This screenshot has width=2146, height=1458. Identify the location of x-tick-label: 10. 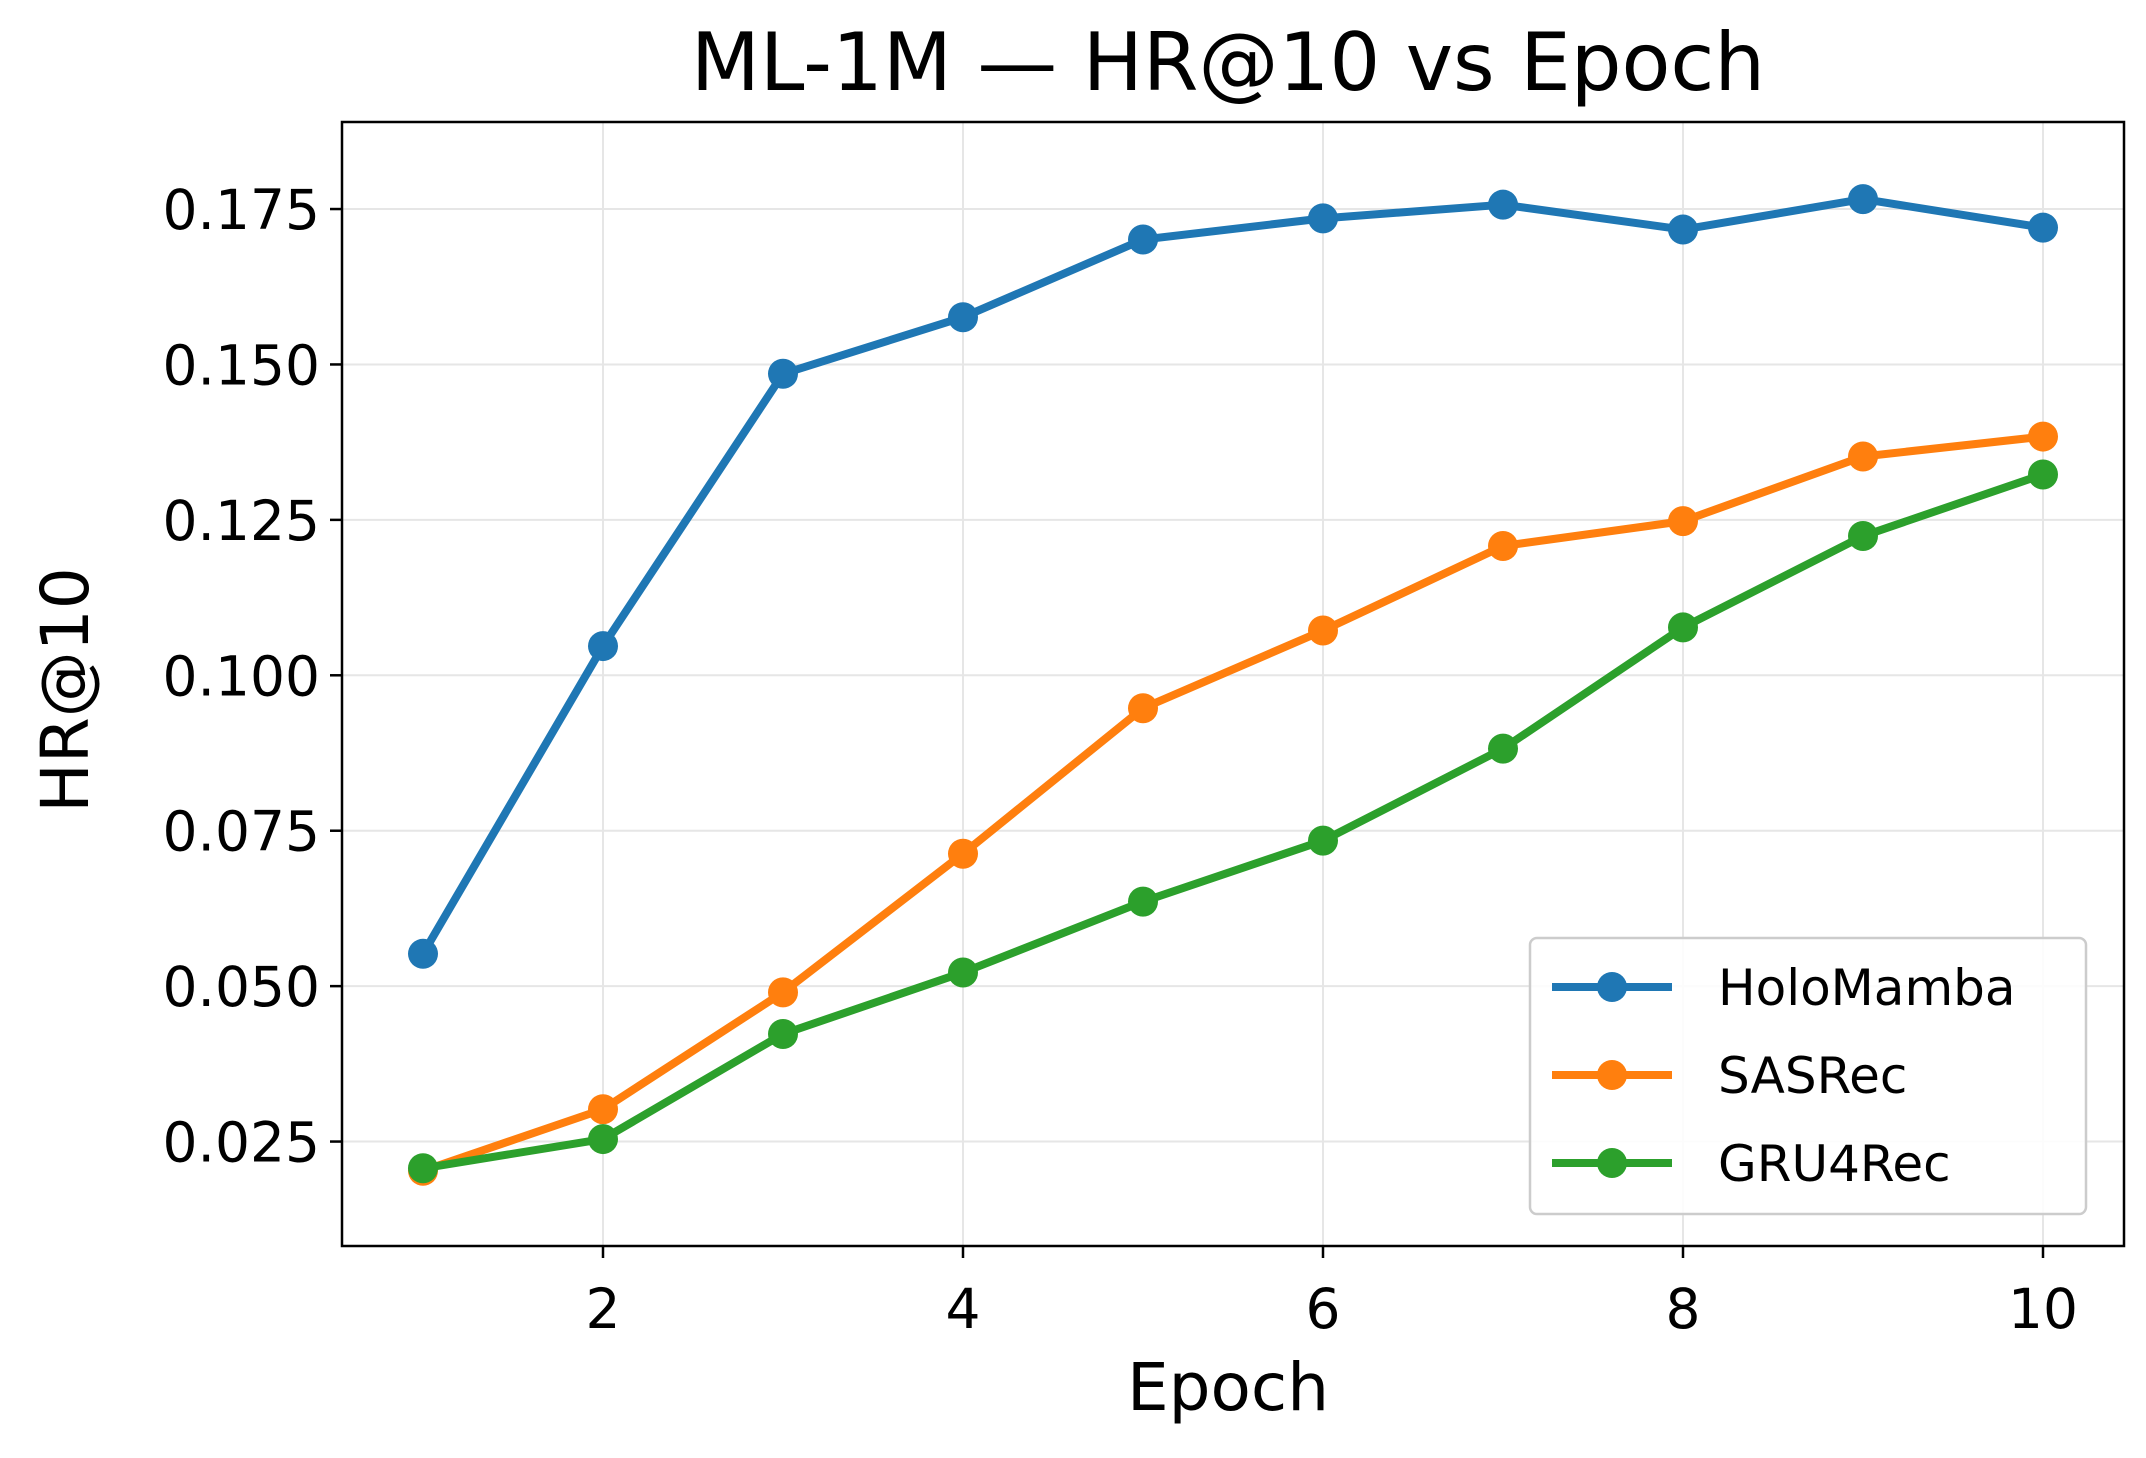
(2043, 1309).